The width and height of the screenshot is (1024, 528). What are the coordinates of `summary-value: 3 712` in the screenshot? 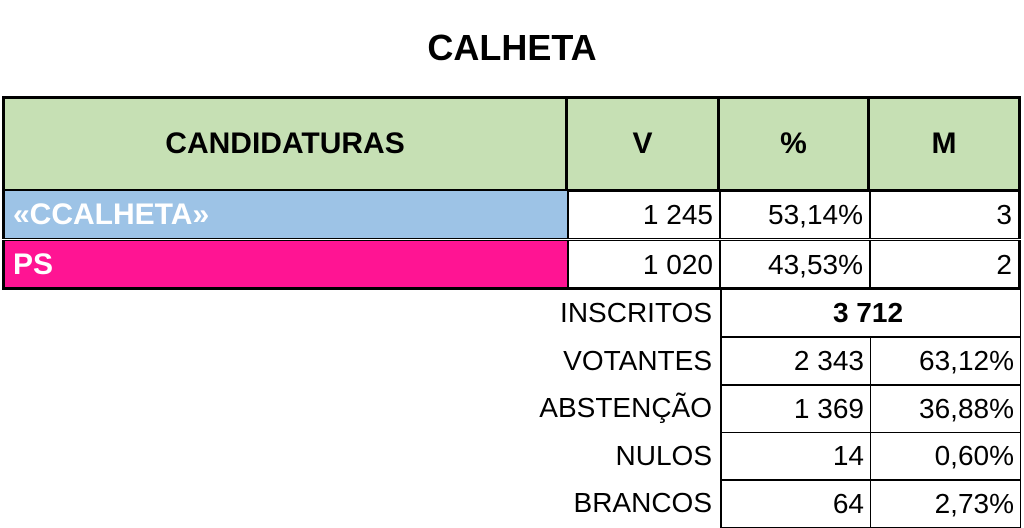 It's located at (870, 313).